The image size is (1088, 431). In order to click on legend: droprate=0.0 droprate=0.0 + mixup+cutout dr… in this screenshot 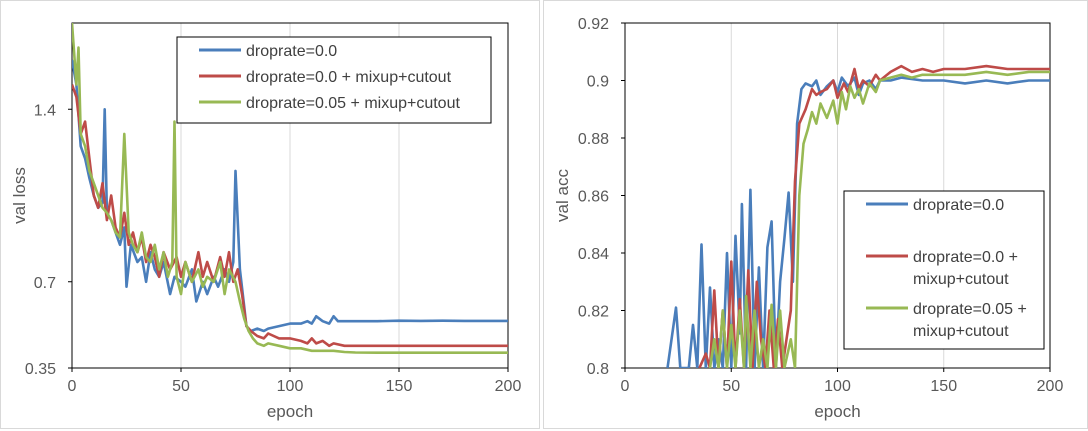, I will do `click(944, 270)`.